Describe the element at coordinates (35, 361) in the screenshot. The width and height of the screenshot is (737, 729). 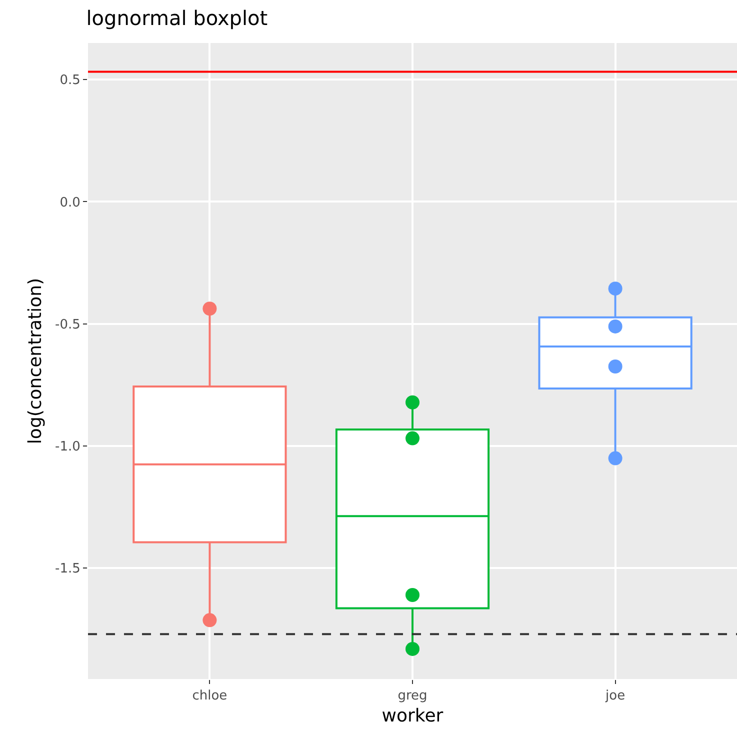
I see `y-axis-title: log(concentration)` at that location.